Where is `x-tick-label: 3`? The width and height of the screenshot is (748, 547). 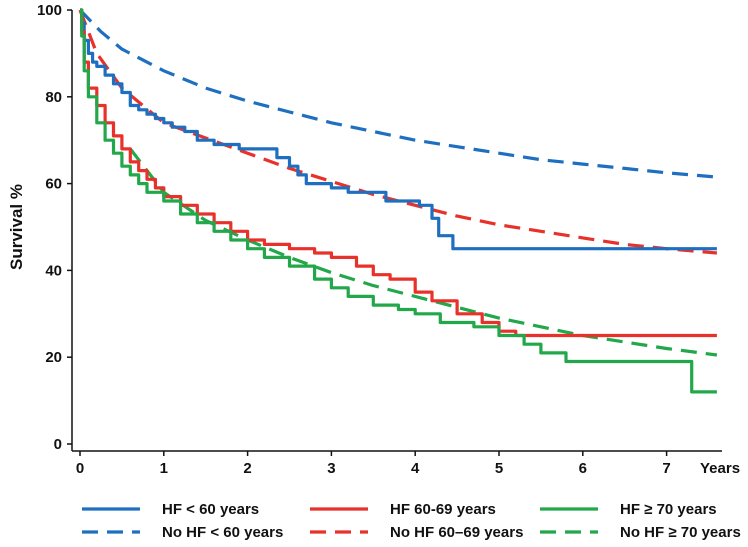 x-tick-label: 3 is located at coordinates (331, 468).